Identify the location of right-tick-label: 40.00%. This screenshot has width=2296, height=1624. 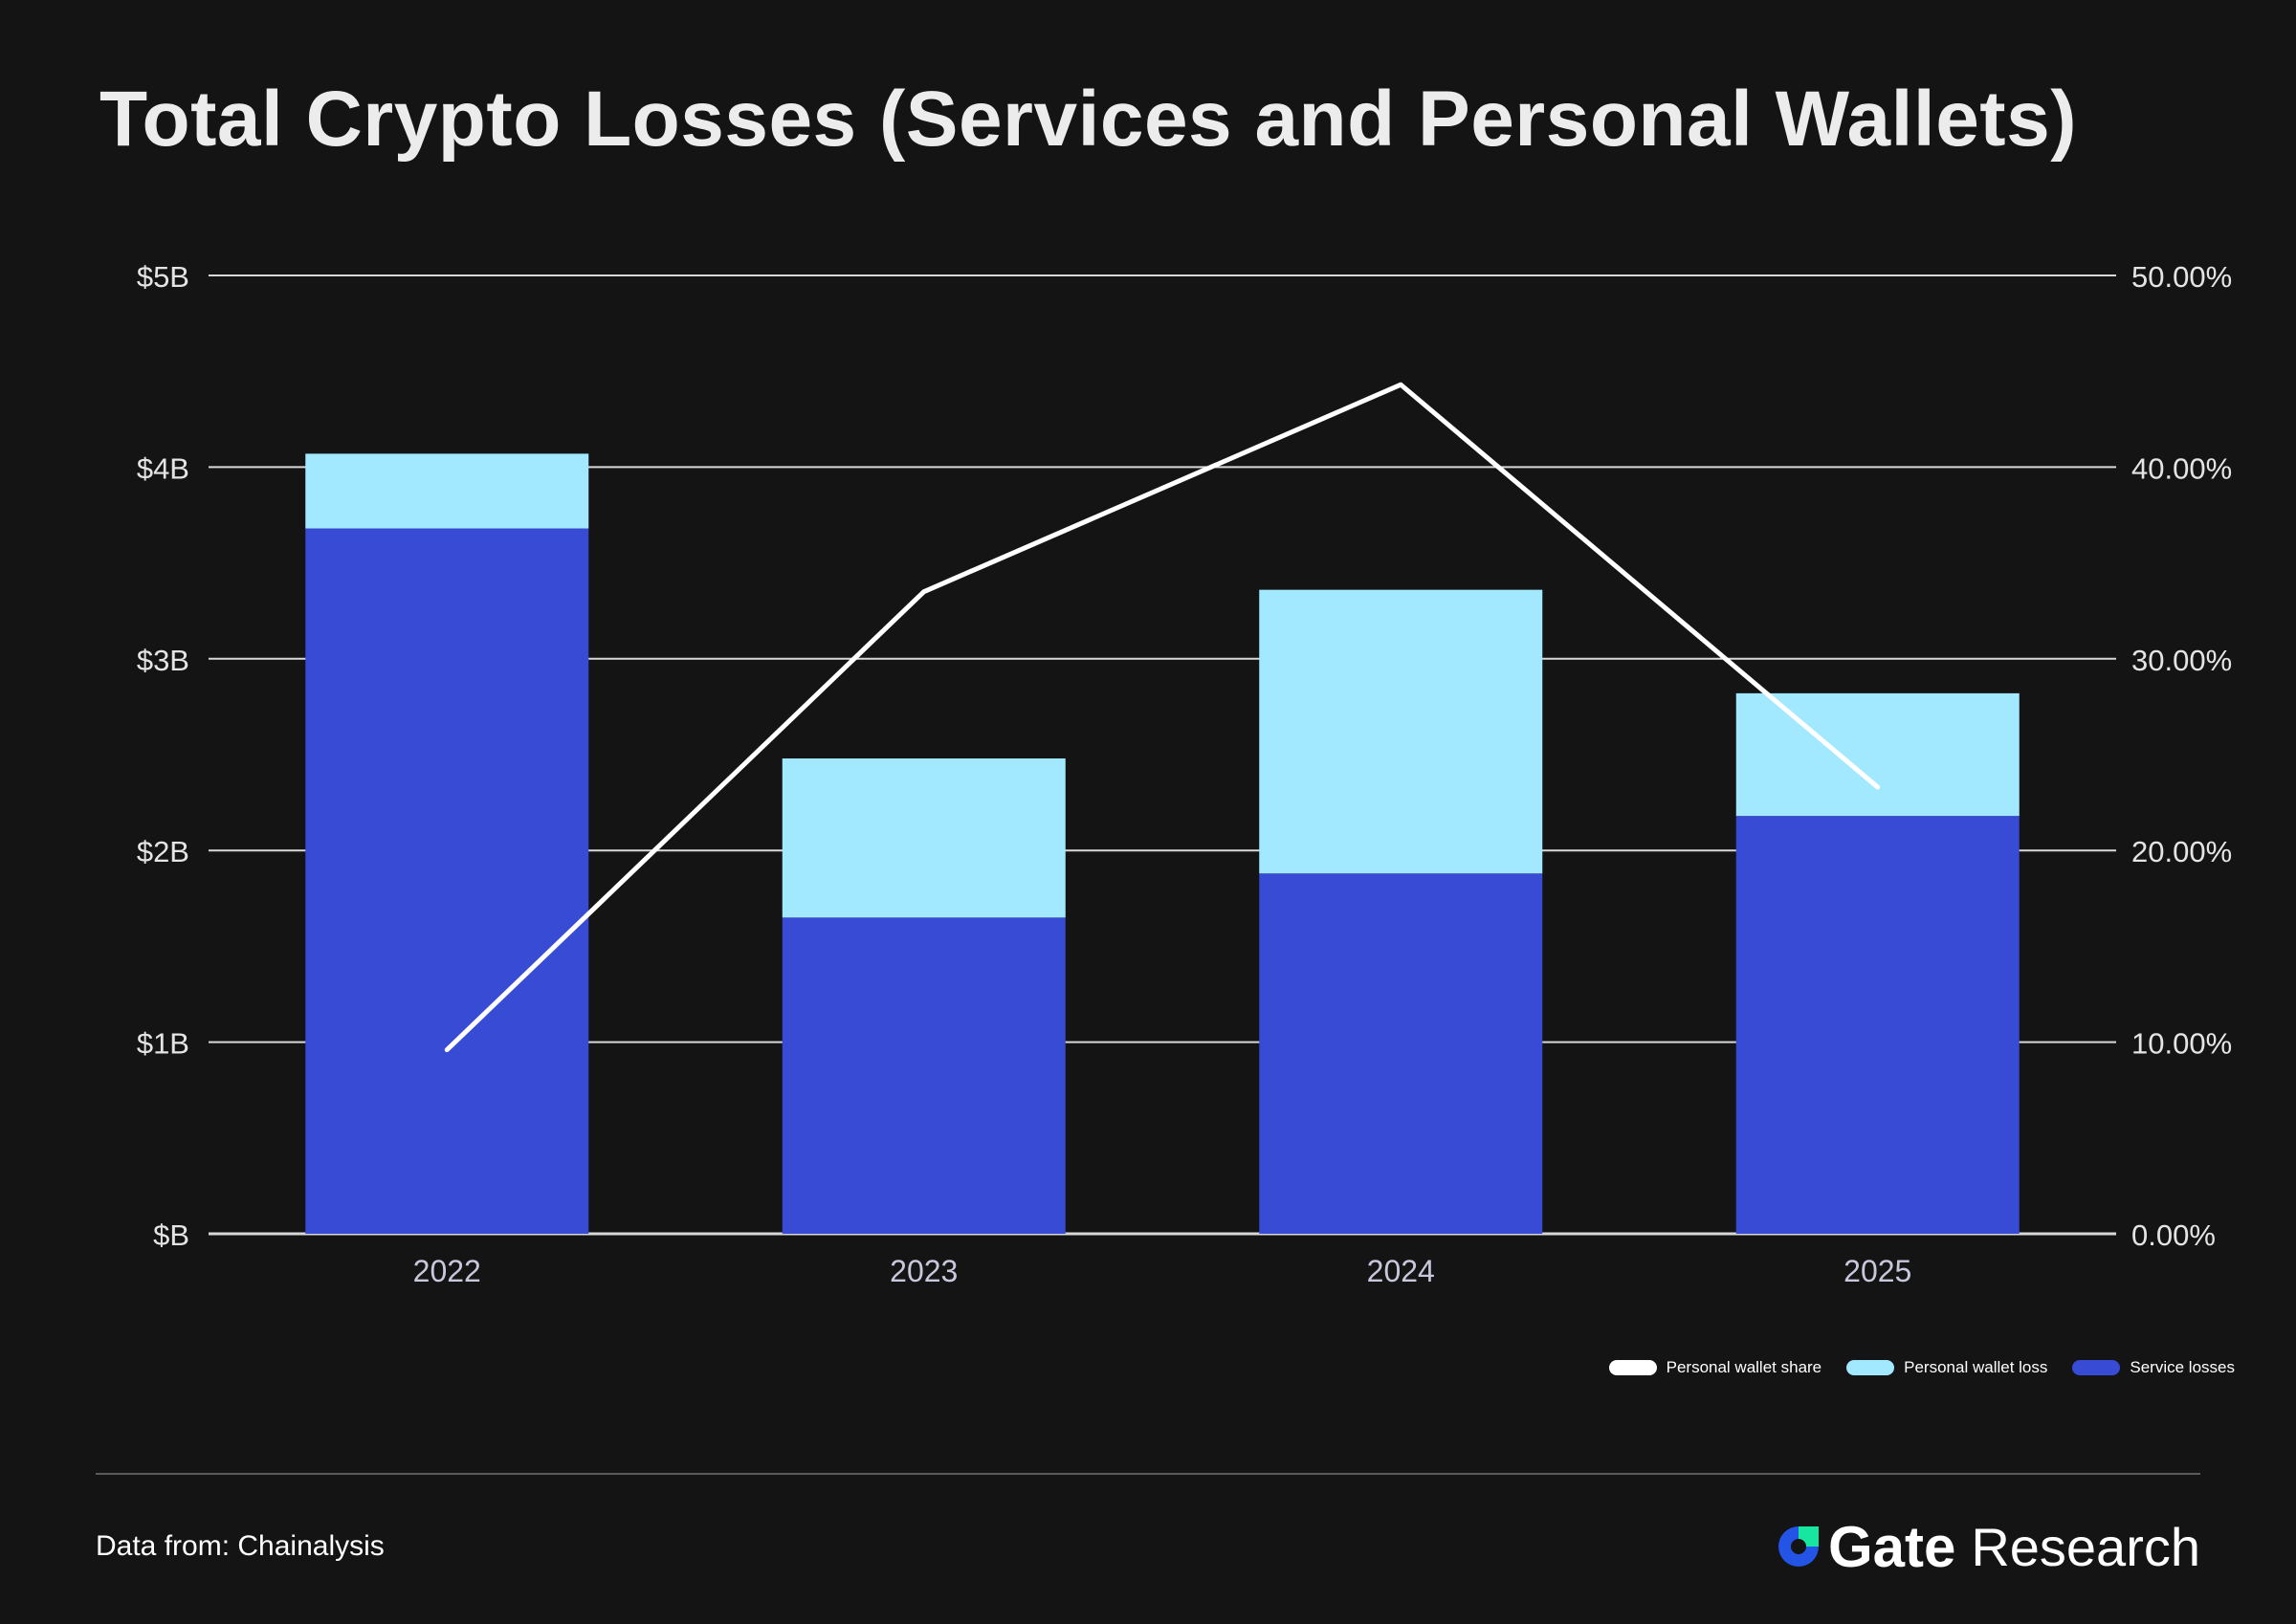
(2181, 468).